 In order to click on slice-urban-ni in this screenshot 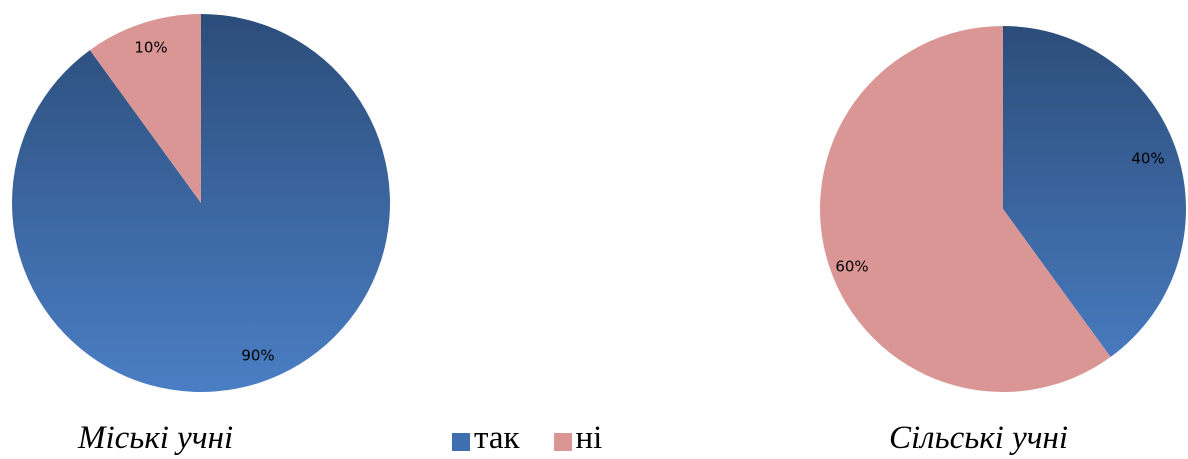, I will do `click(145, 108)`.